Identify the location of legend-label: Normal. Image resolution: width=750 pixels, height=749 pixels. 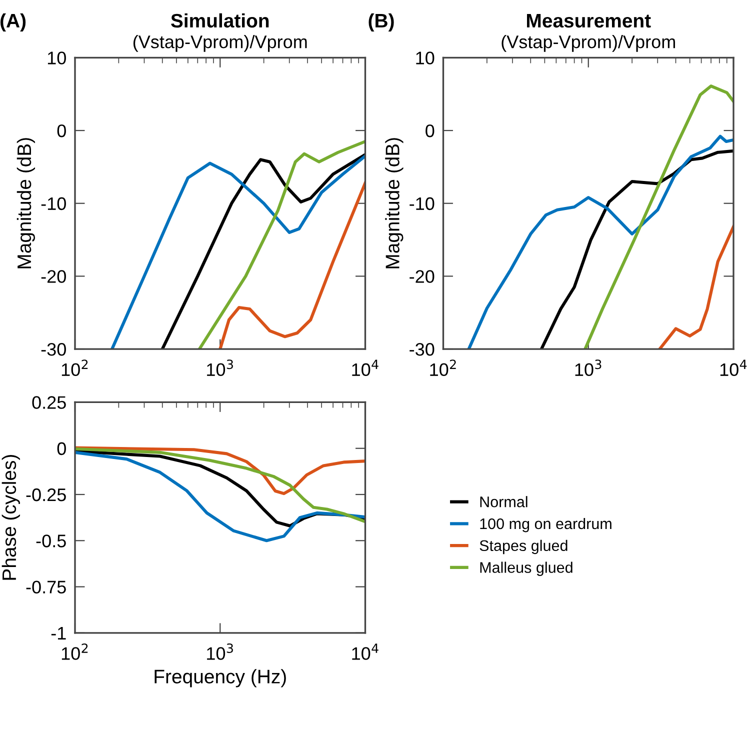
(504, 502).